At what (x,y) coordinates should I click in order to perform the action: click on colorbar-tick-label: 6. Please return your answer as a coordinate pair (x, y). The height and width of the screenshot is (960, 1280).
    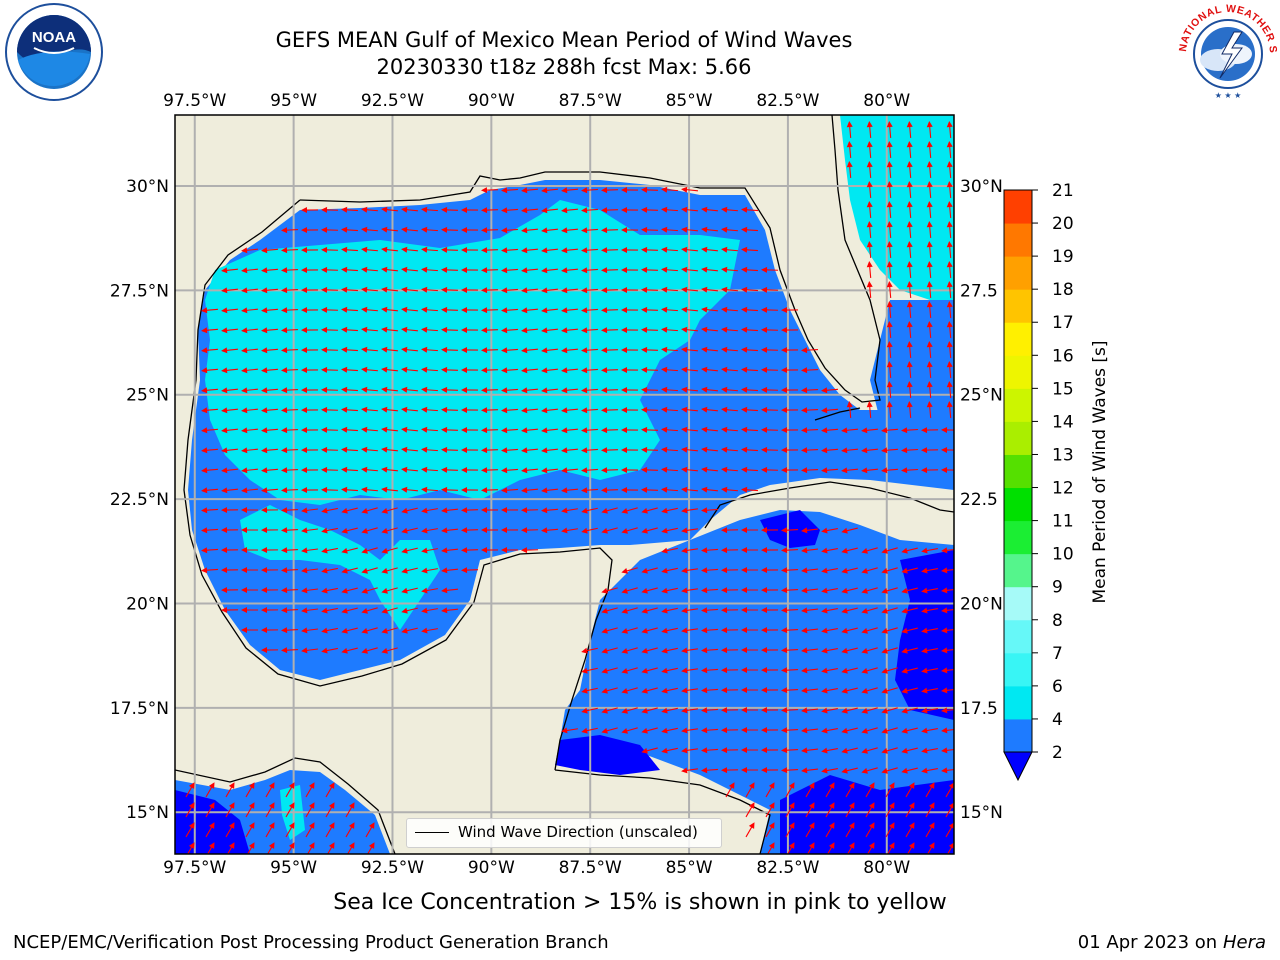
    Looking at the image, I should click on (1057, 687).